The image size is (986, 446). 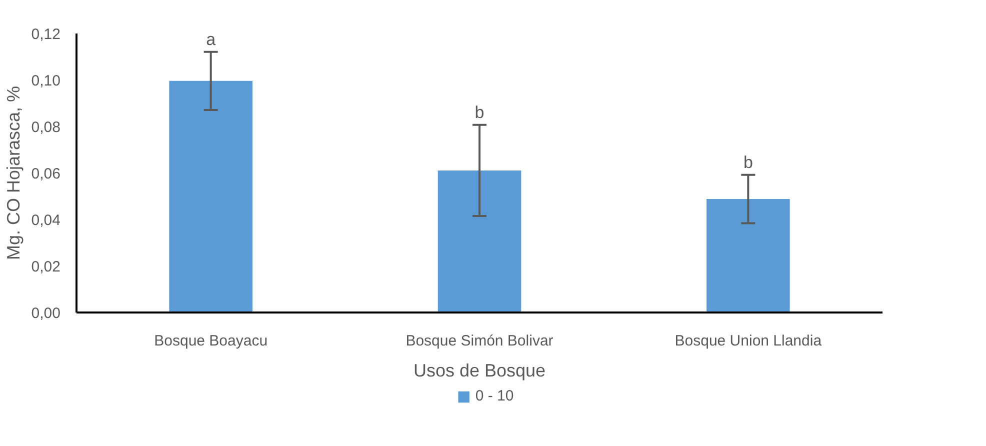 I want to click on y-tick-label: 0,00, so click(x=46, y=313).